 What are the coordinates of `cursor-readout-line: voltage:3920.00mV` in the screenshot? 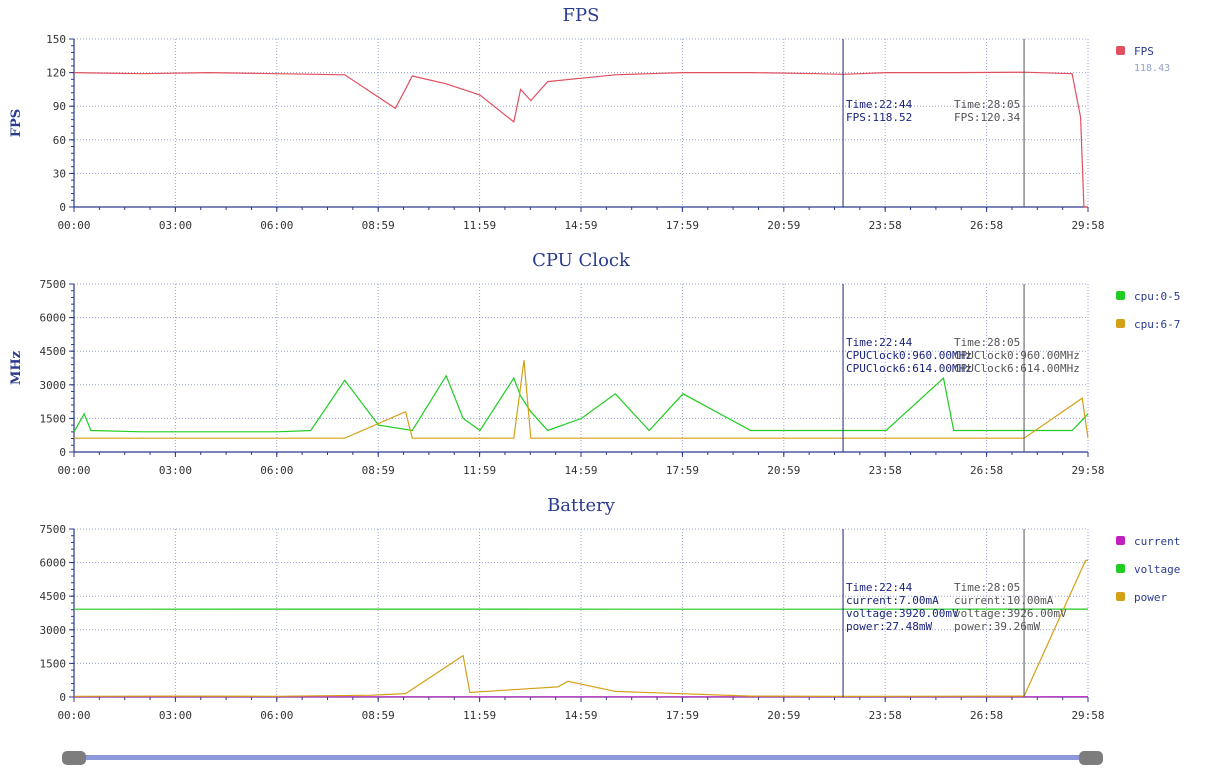 It's located at (902, 613).